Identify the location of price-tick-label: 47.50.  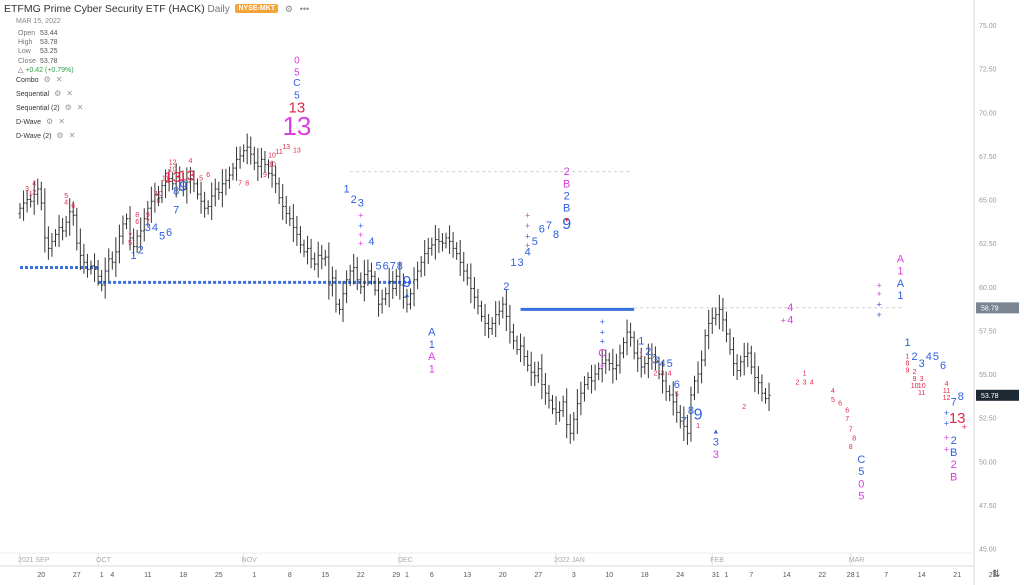
(988, 506).